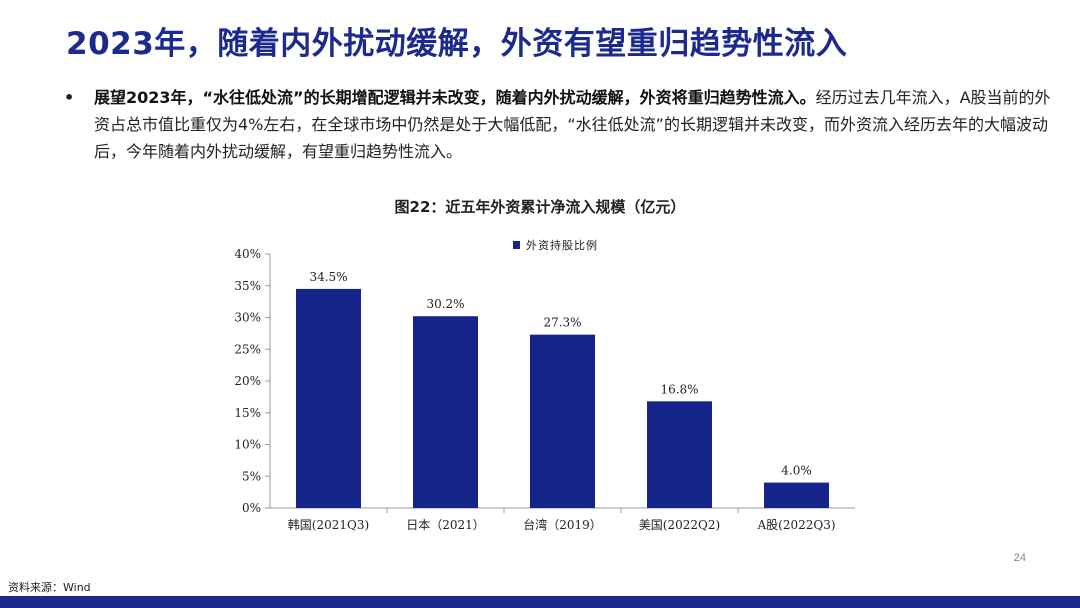 This screenshot has width=1080, height=608. What do you see at coordinates (679, 525) in the screenshot?
I see `x-tick-label: 美国(2022Q2)` at bounding box center [679, 525].